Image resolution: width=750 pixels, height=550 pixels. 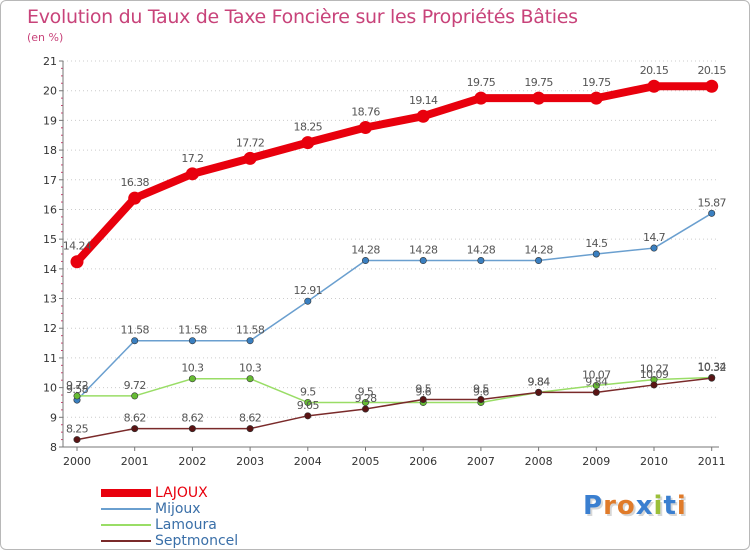 I want to click on x-tick-label: 2008, so click(x=539, y=461).